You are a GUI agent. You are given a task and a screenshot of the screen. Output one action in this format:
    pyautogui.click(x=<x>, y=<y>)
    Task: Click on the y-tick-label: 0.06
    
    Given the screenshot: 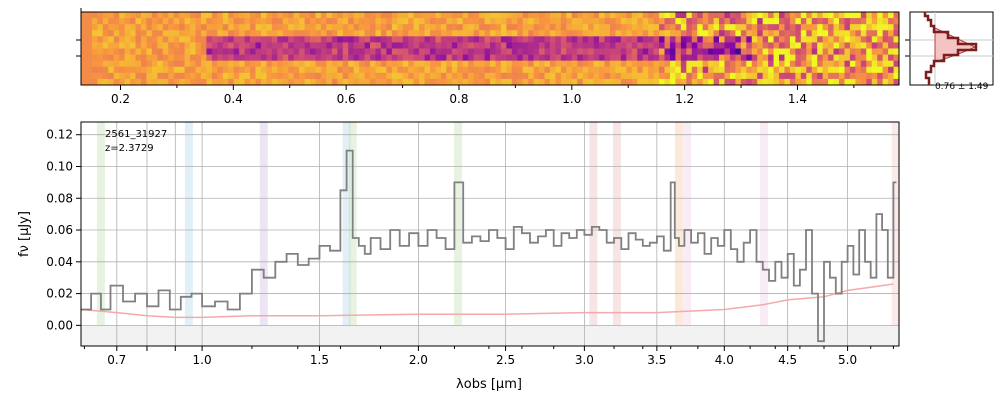 What is the action you would take?
    pyautogui.click(x=59, y=230)
    